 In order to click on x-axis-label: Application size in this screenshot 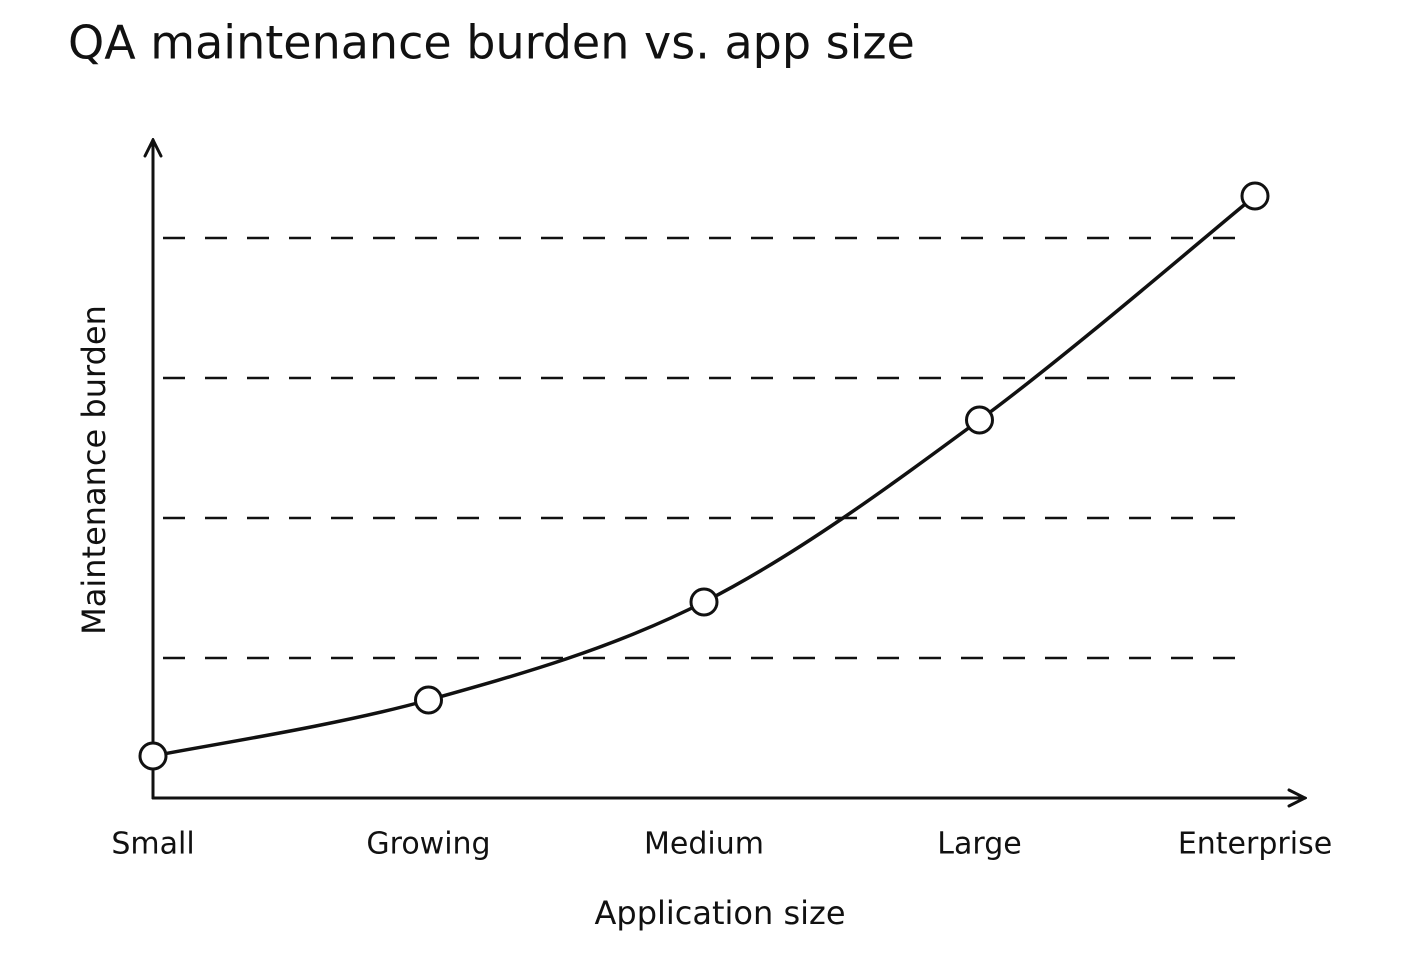, I will do `click(719, 913)`.